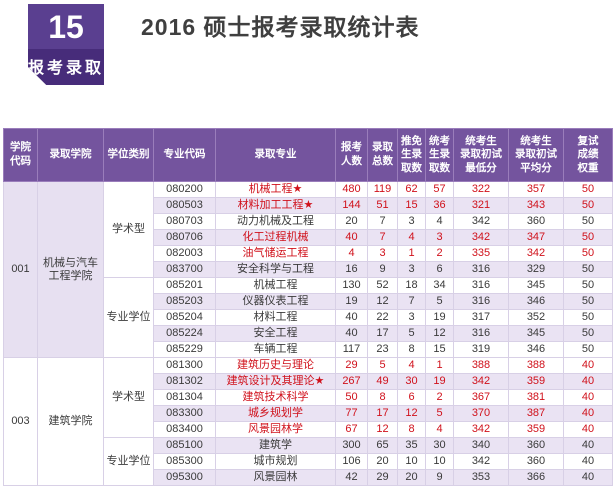  I want to click on stat-value-cell: 300, so click(351, 445).